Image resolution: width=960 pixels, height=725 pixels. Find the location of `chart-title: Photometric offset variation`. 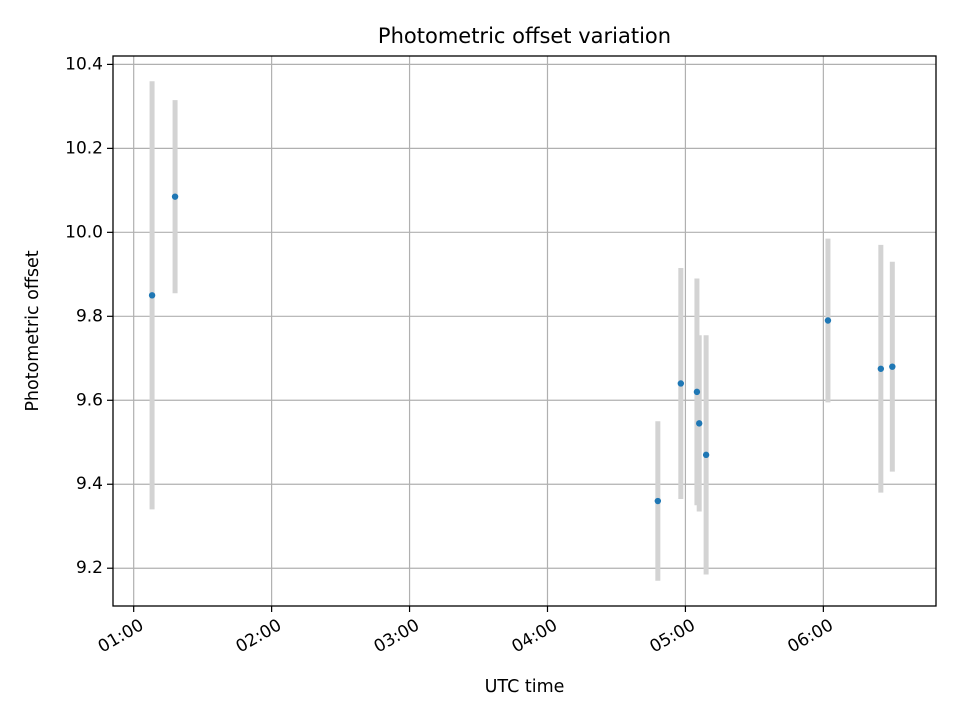

chart-title: Photometric offset variation is located at coordinates (524, 36).